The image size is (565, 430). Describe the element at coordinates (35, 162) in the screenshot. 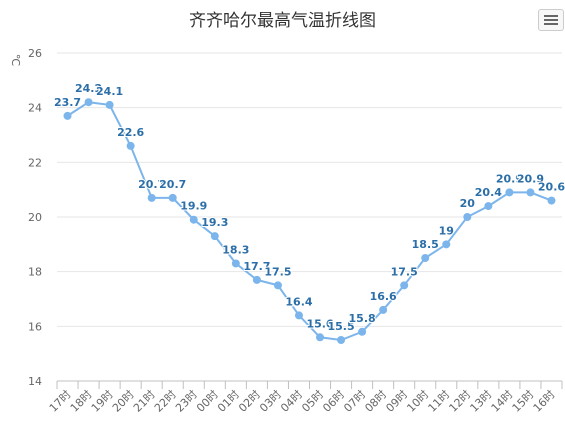

I see `y-tick-label: 22` at that location.